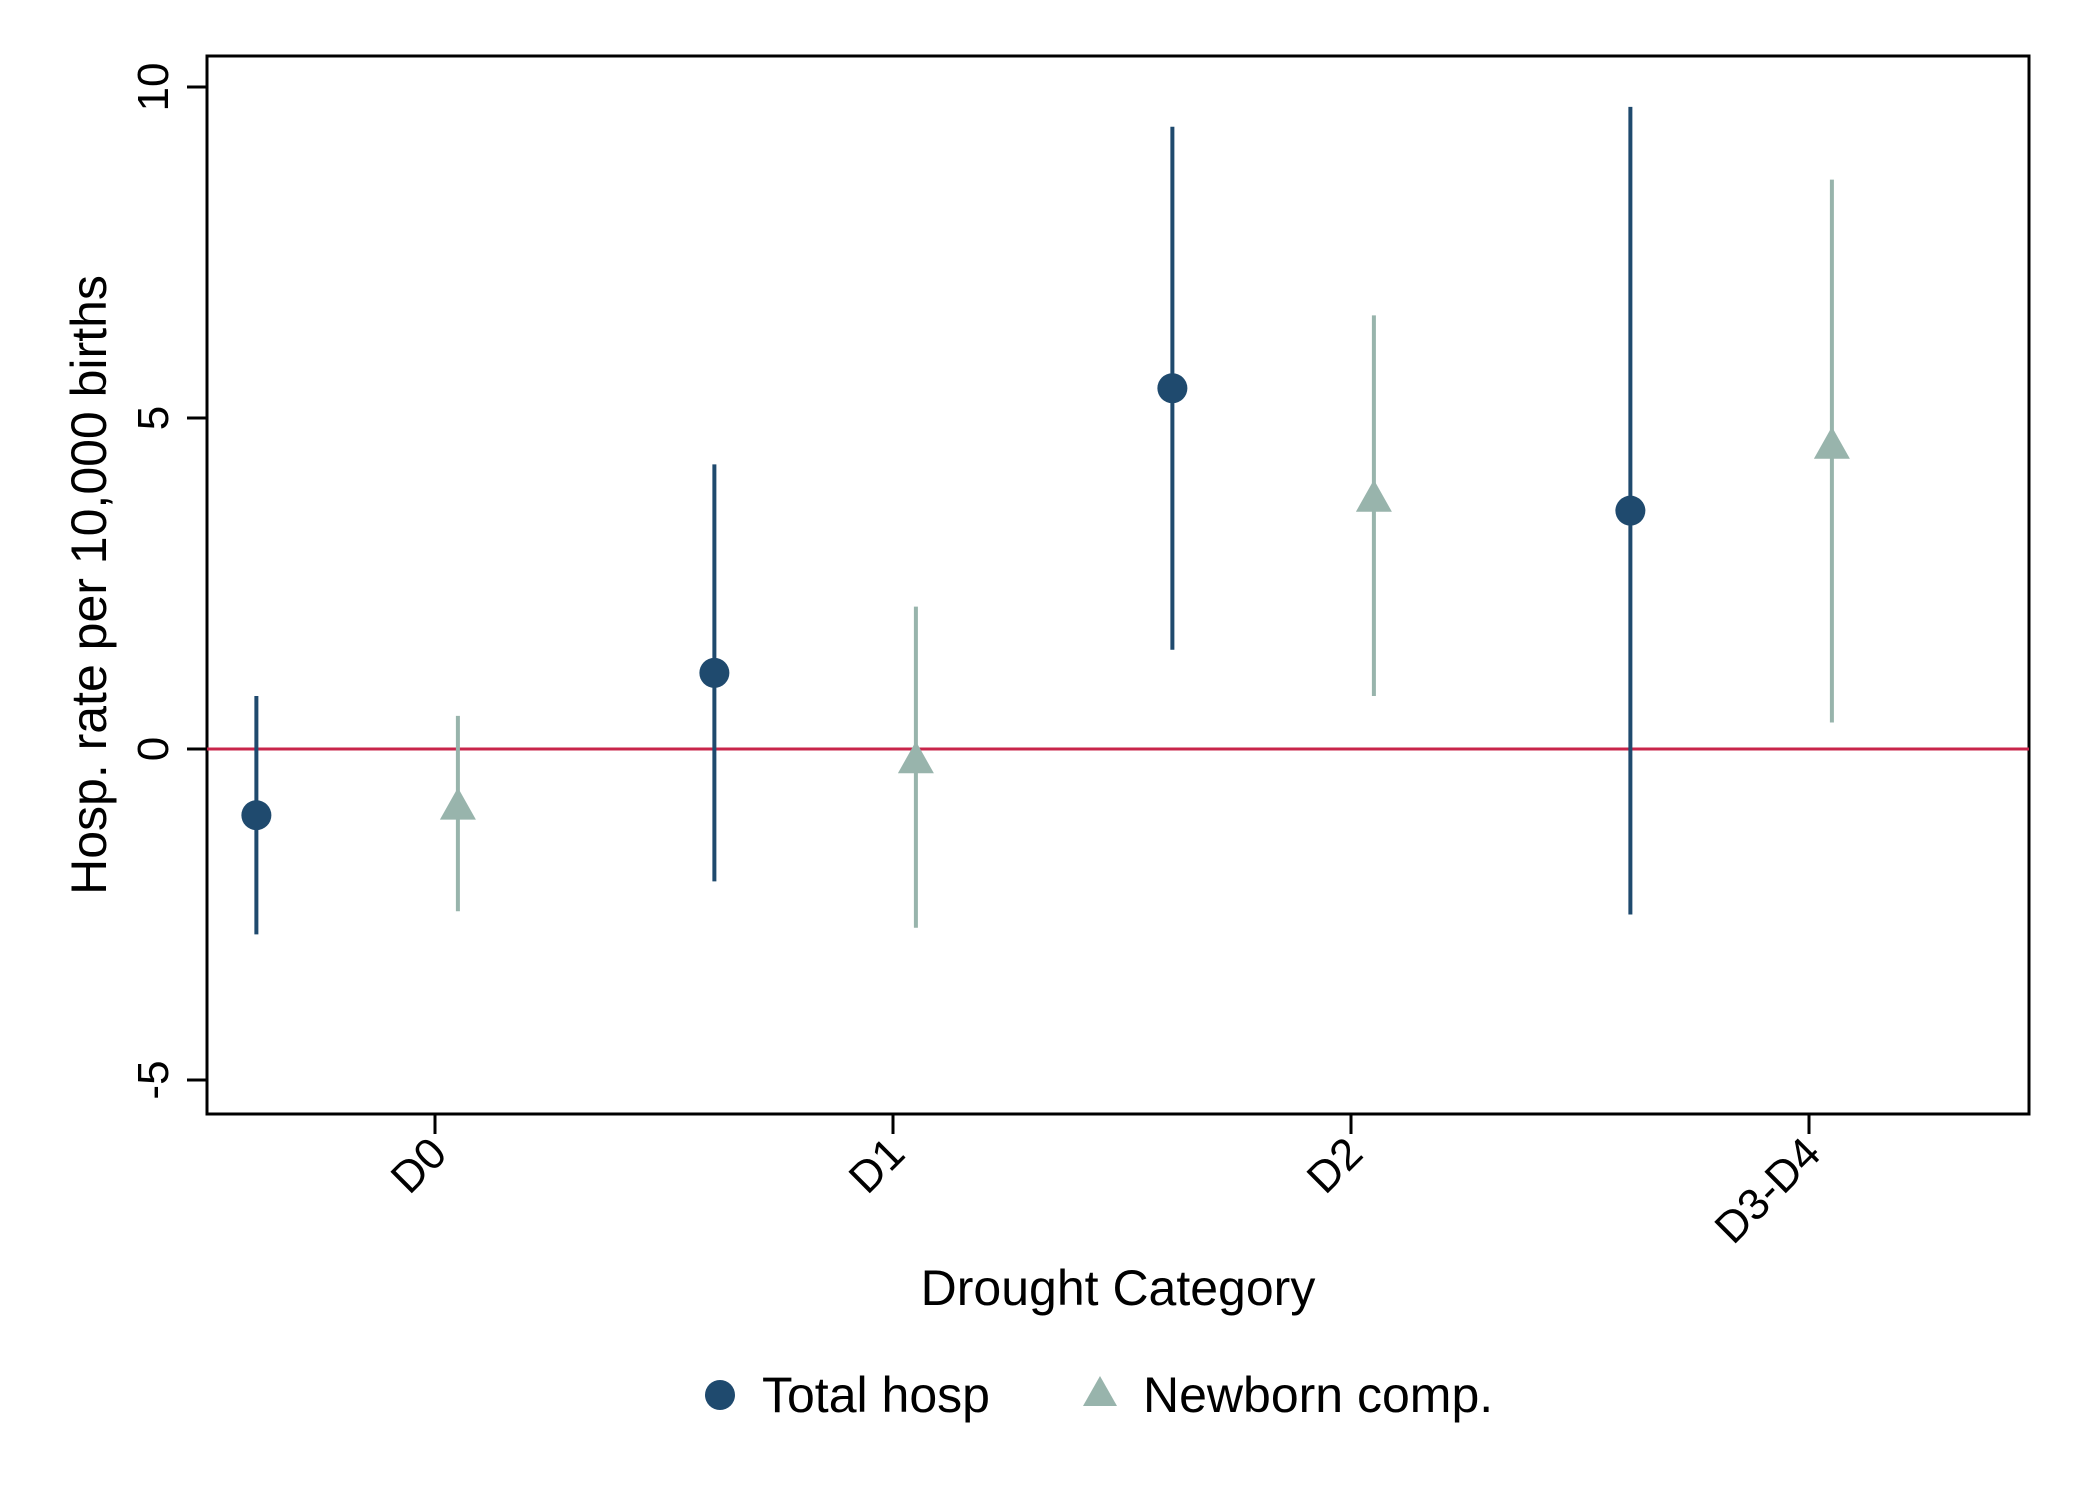  What do you see at coordinates (153, 1079) in the screenshot?
I see `y-tick-label: -5` at bounding box center [153, 1079].